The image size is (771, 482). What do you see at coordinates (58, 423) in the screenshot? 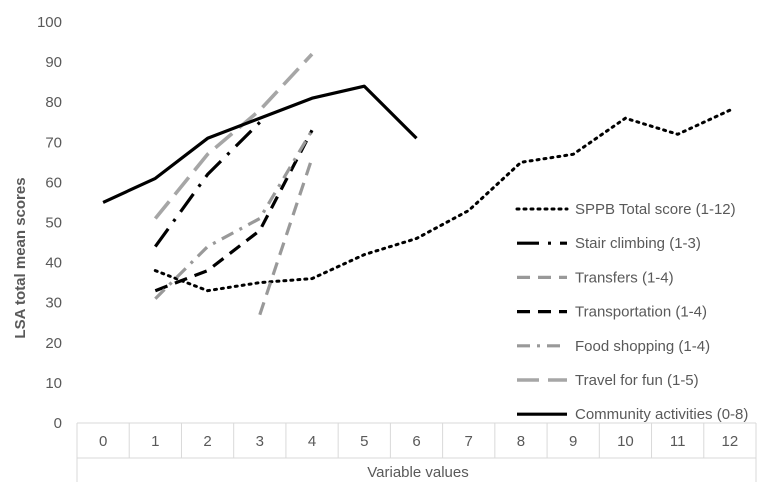
I see `y-tick-label: 0` at bounding box center [58, 423].